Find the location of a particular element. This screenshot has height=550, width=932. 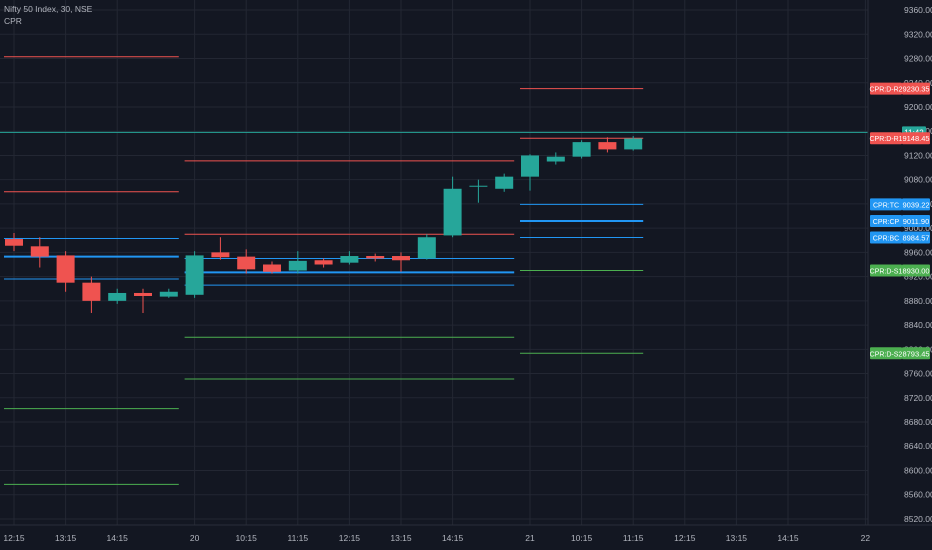

cpr-price-label: CPR:D-R2 9230.35 is located at coordinates (899, 88).